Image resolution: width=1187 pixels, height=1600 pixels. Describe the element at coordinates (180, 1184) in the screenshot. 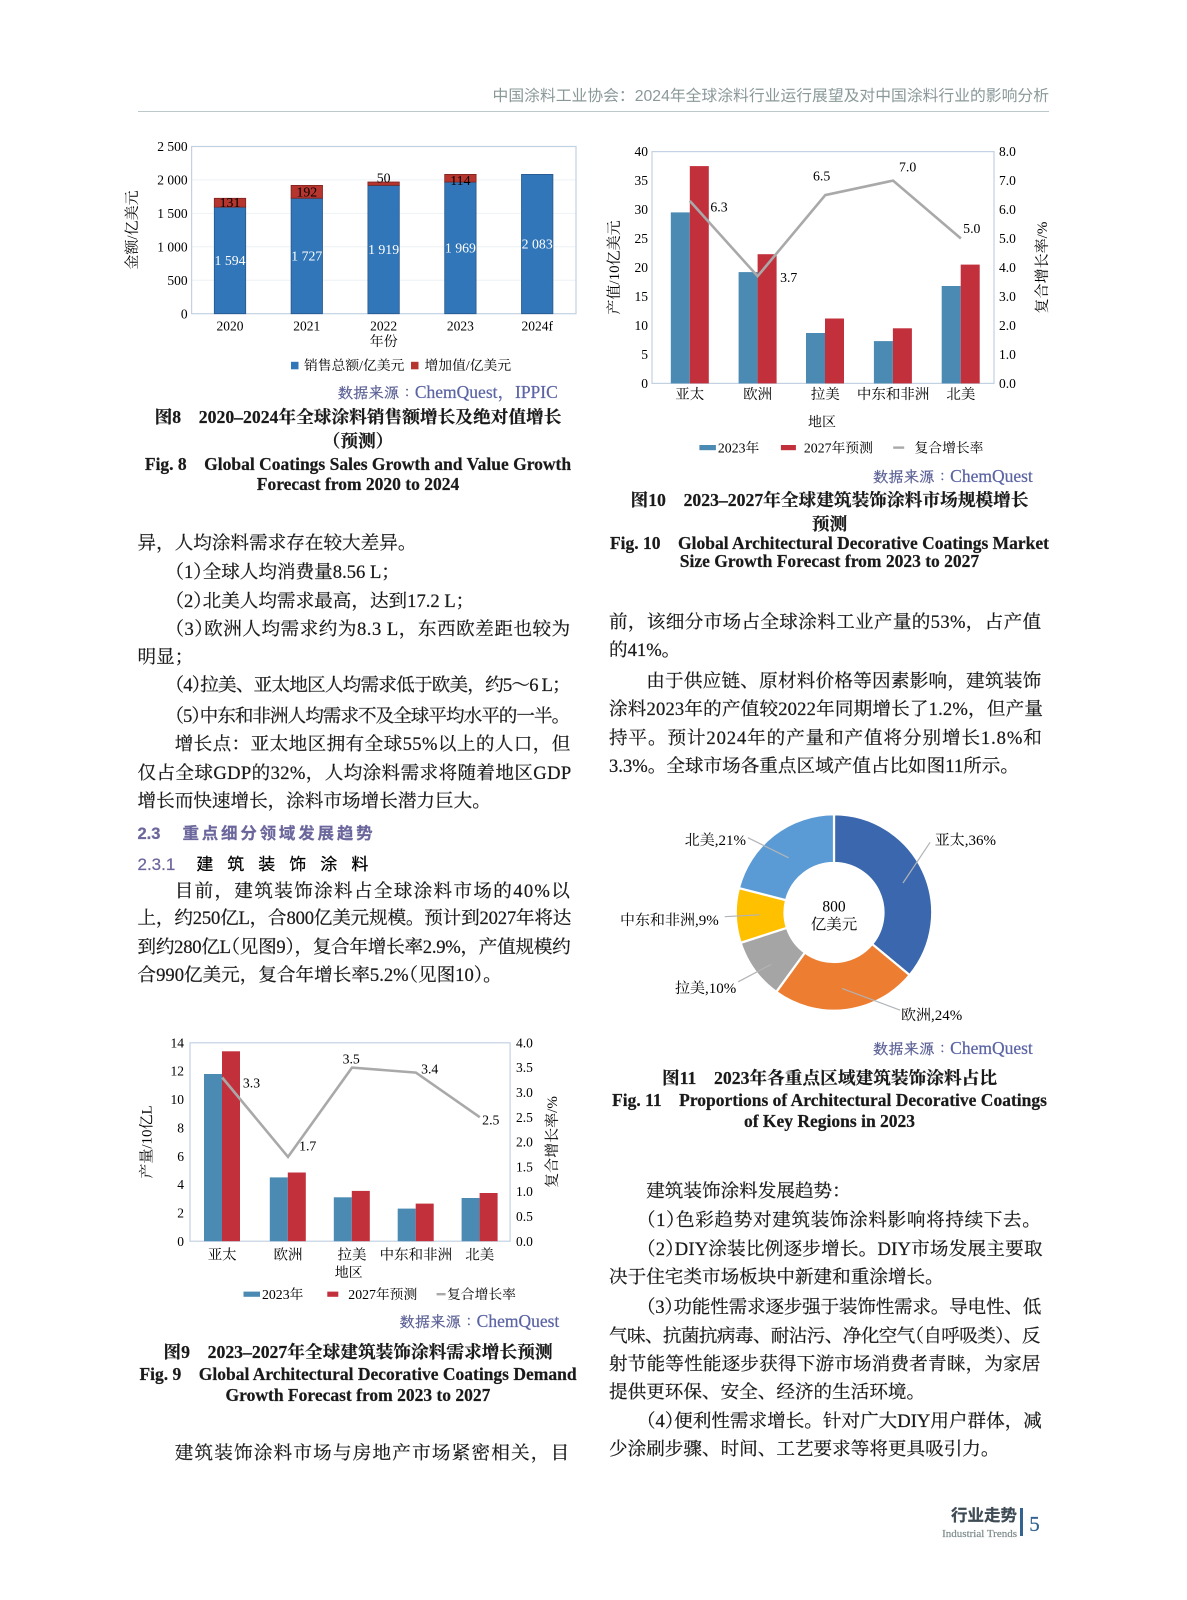

I see `svg-text: 4` at that location.